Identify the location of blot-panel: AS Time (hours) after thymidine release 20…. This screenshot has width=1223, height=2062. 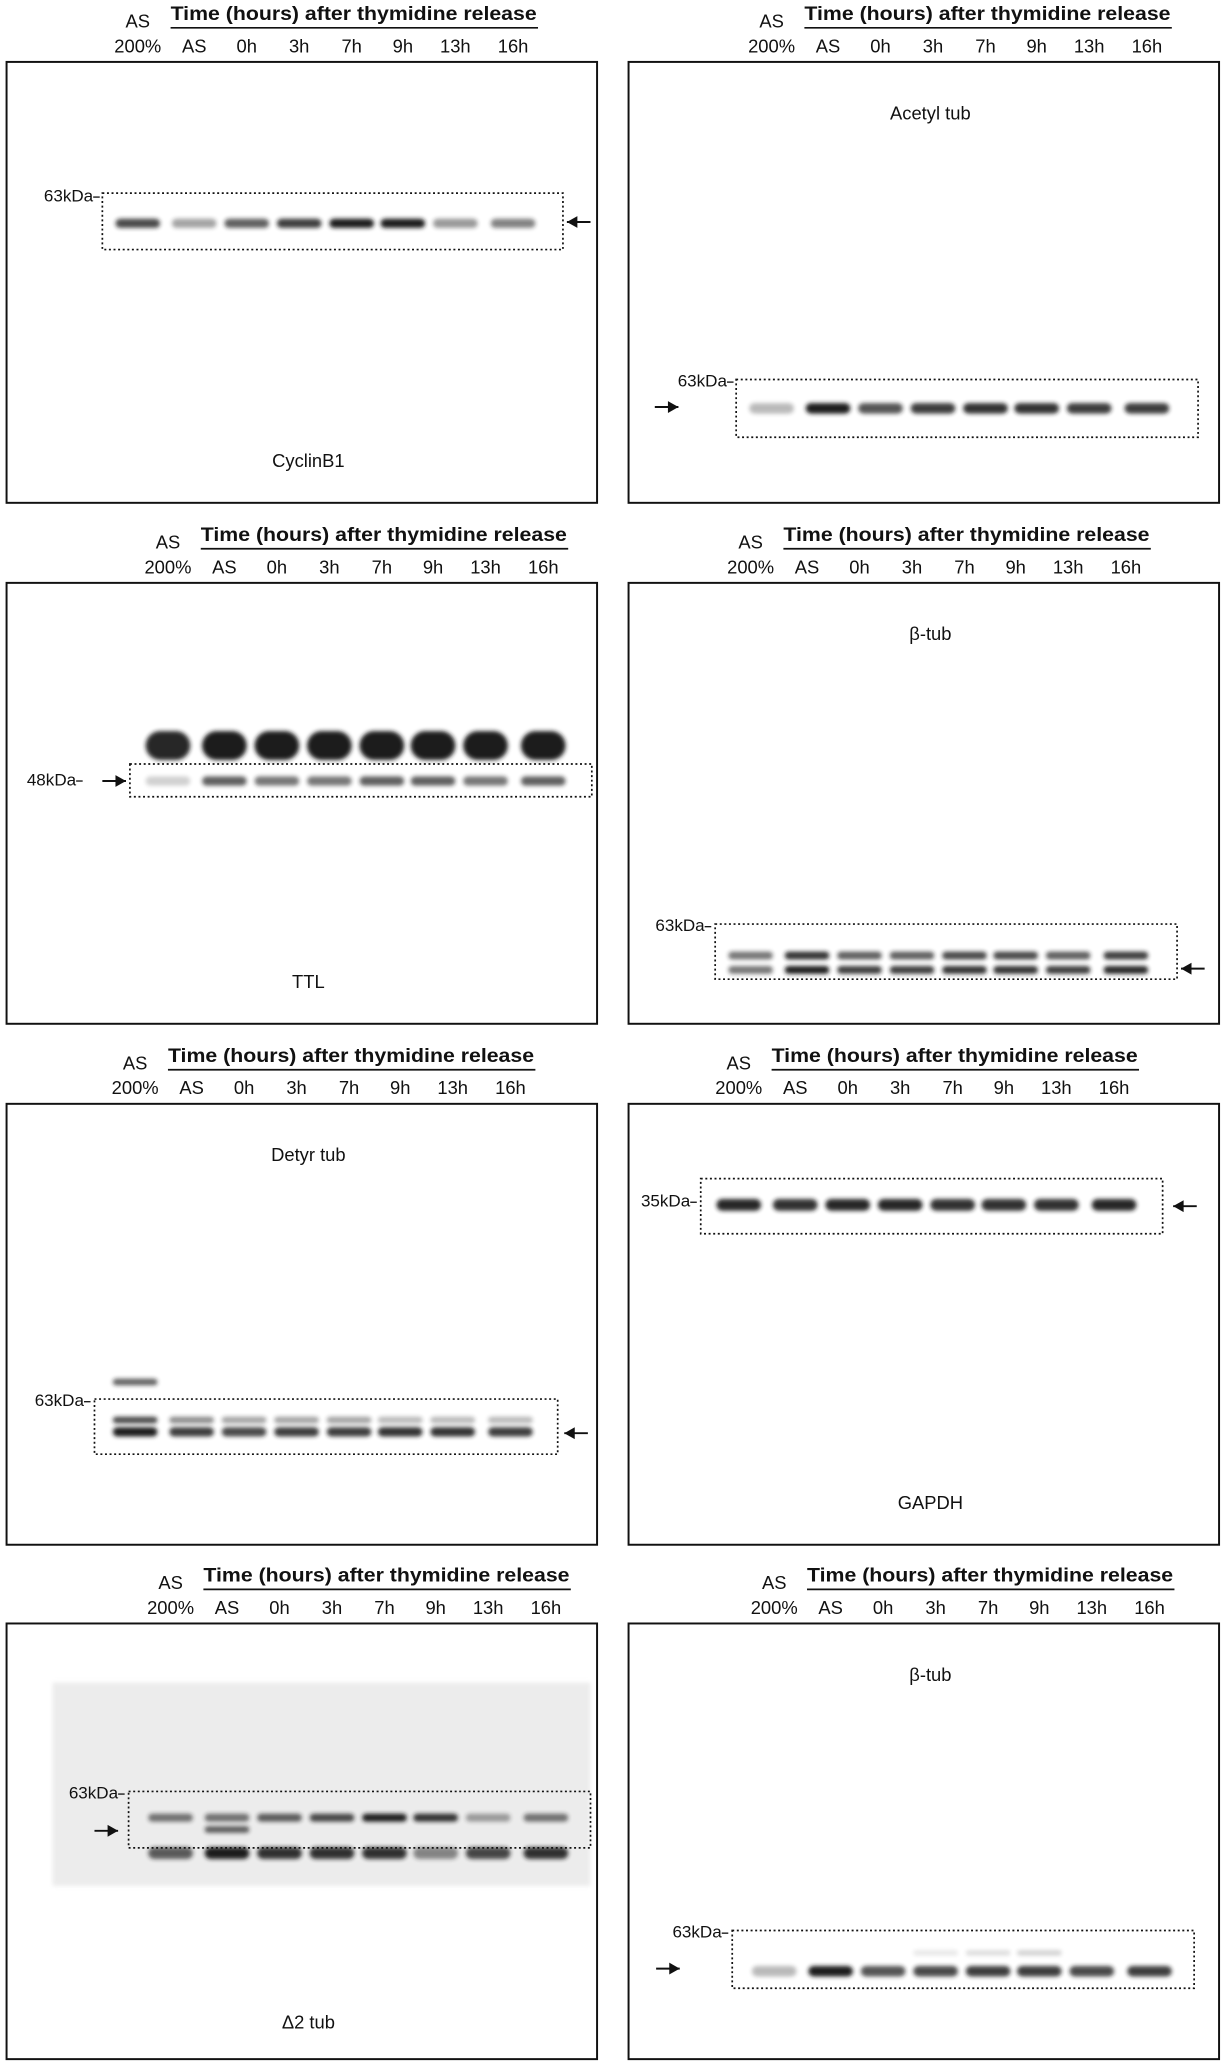
(924, 253).